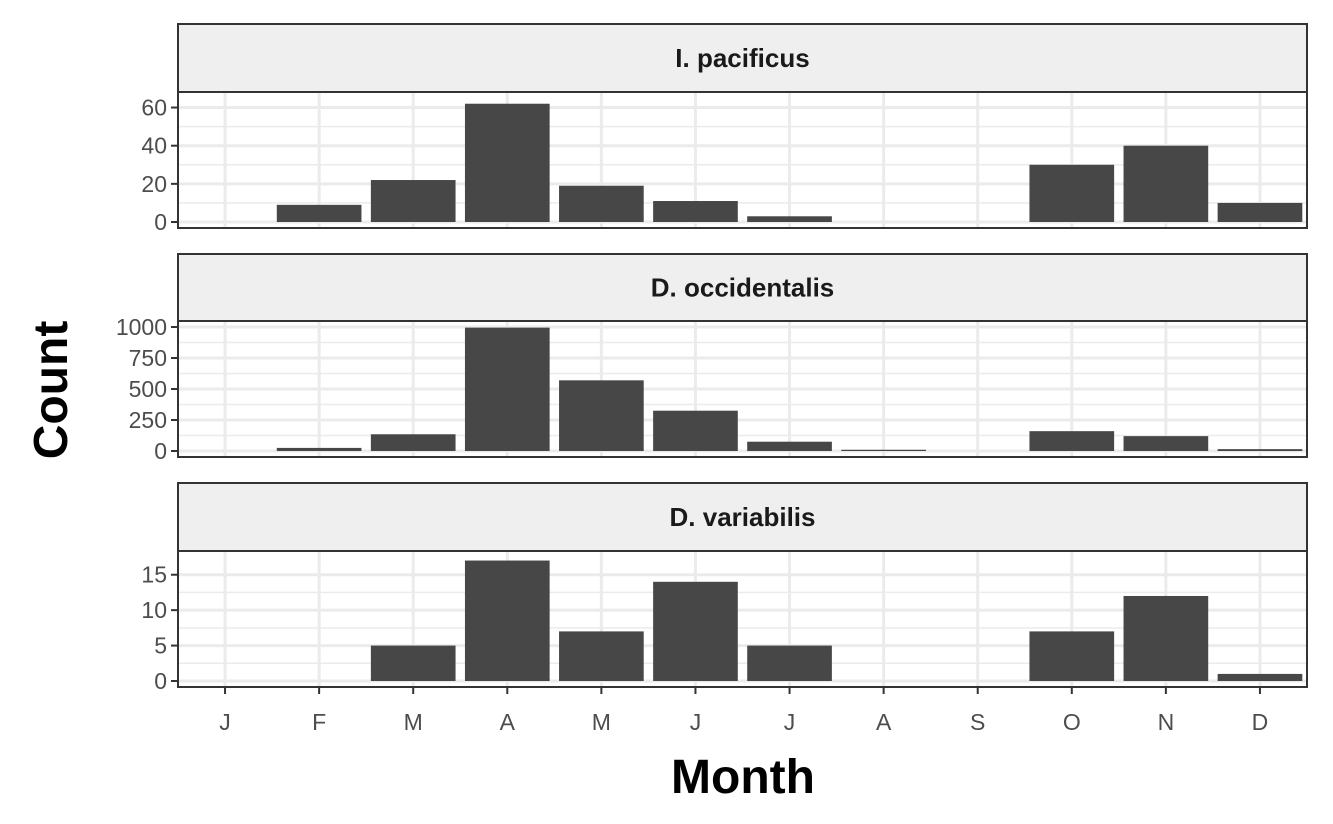 The height and width of the screenshot is (824, 1333). I want to click on y-tick-label: 250, so click(148, 420).